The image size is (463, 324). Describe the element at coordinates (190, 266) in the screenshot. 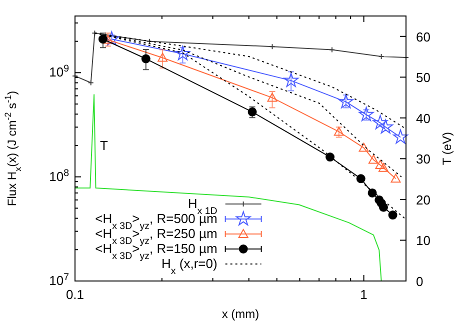

I see `legend-label: H$_{x}$ (x,r=0)` at that location.